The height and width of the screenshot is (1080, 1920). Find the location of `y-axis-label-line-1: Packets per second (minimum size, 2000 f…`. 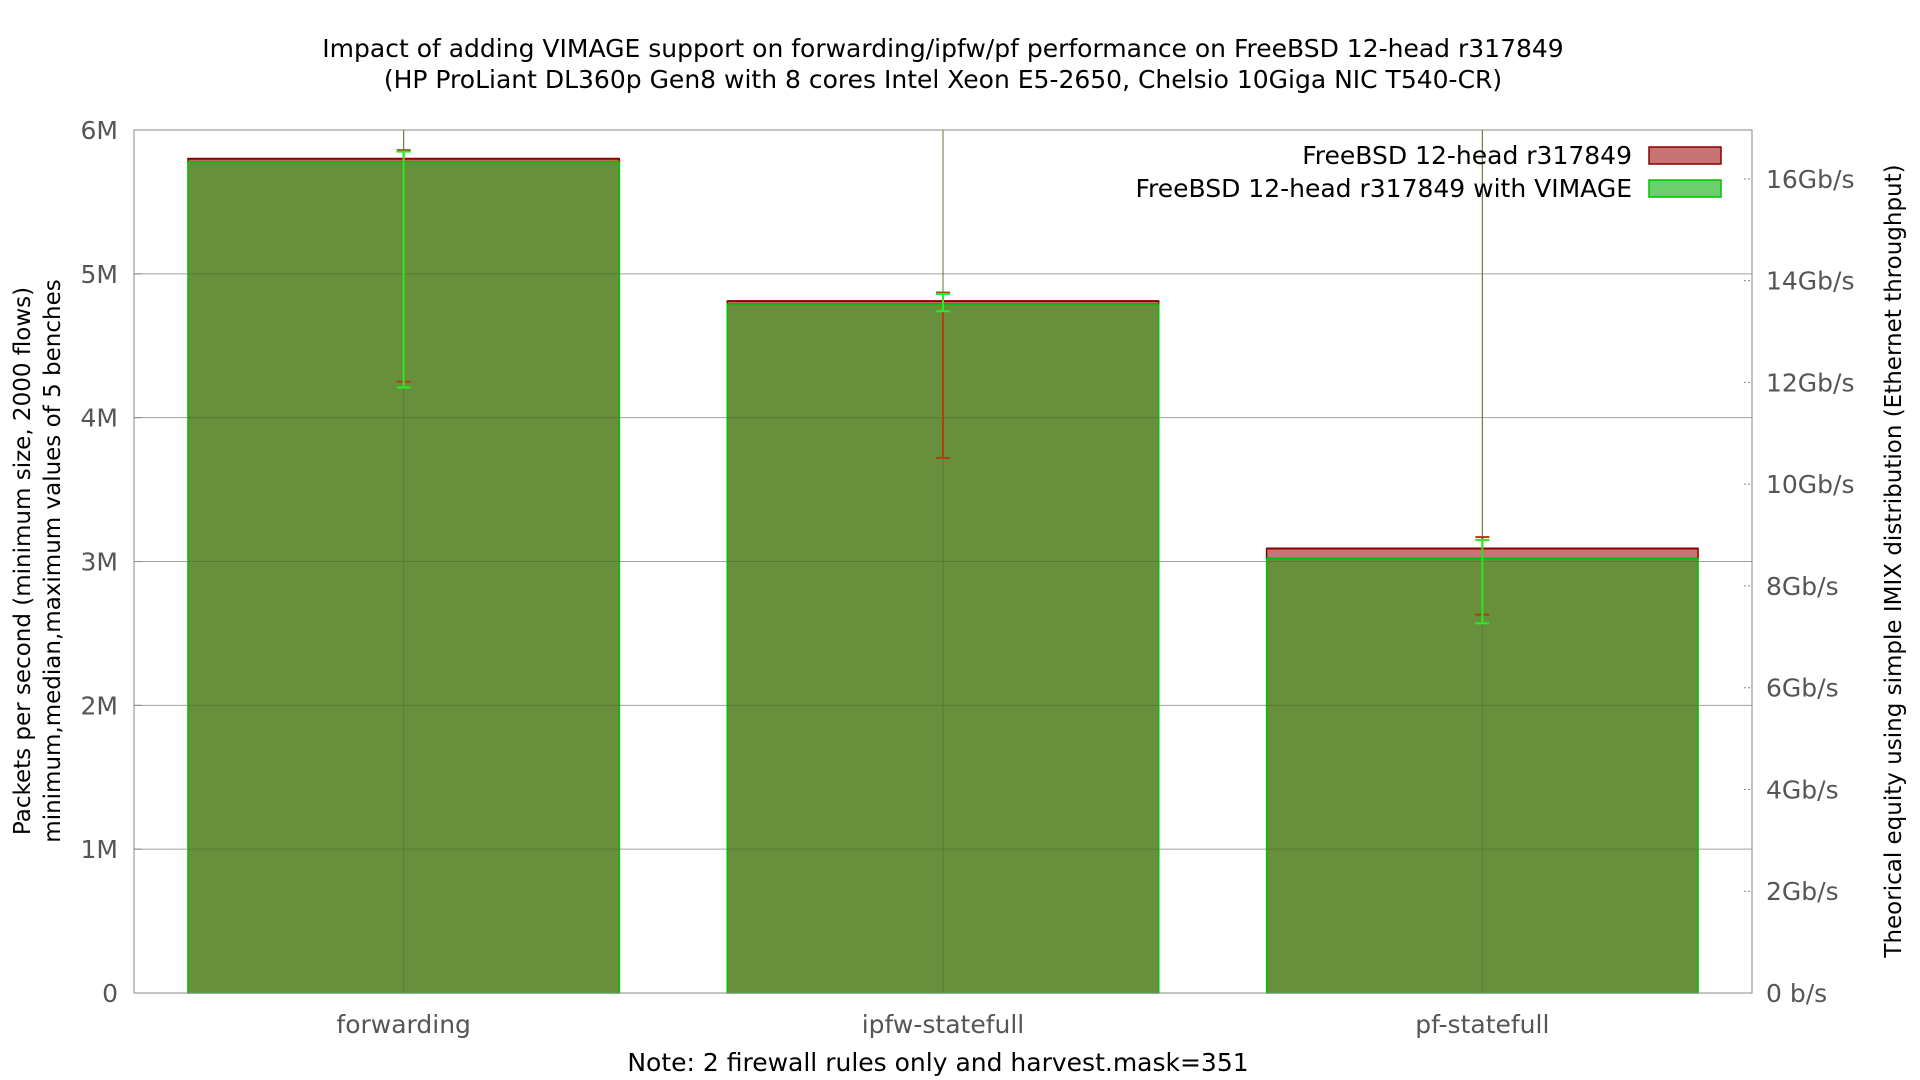

y-axis-label-line-1: Packets per second (minimum size, 2000 f… is located at coordinates (23, 561).